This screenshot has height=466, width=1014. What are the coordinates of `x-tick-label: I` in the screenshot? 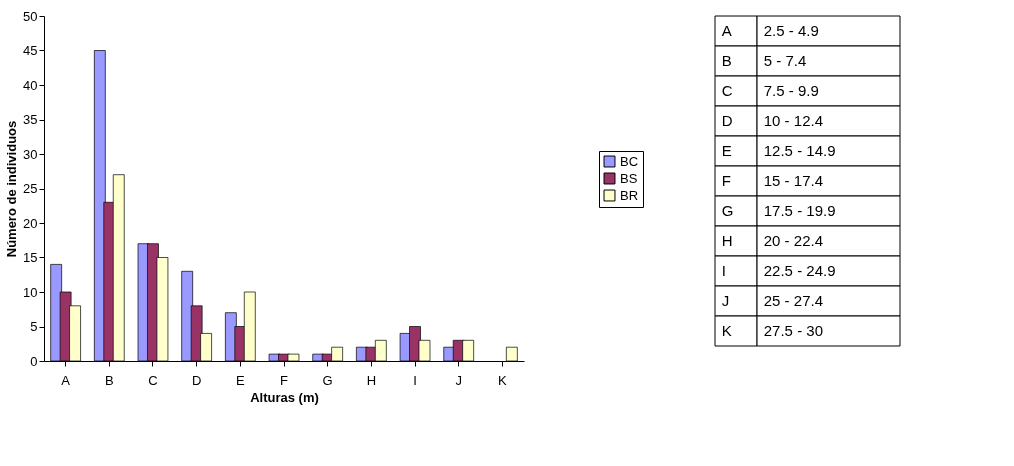 It's located at (415, 380).